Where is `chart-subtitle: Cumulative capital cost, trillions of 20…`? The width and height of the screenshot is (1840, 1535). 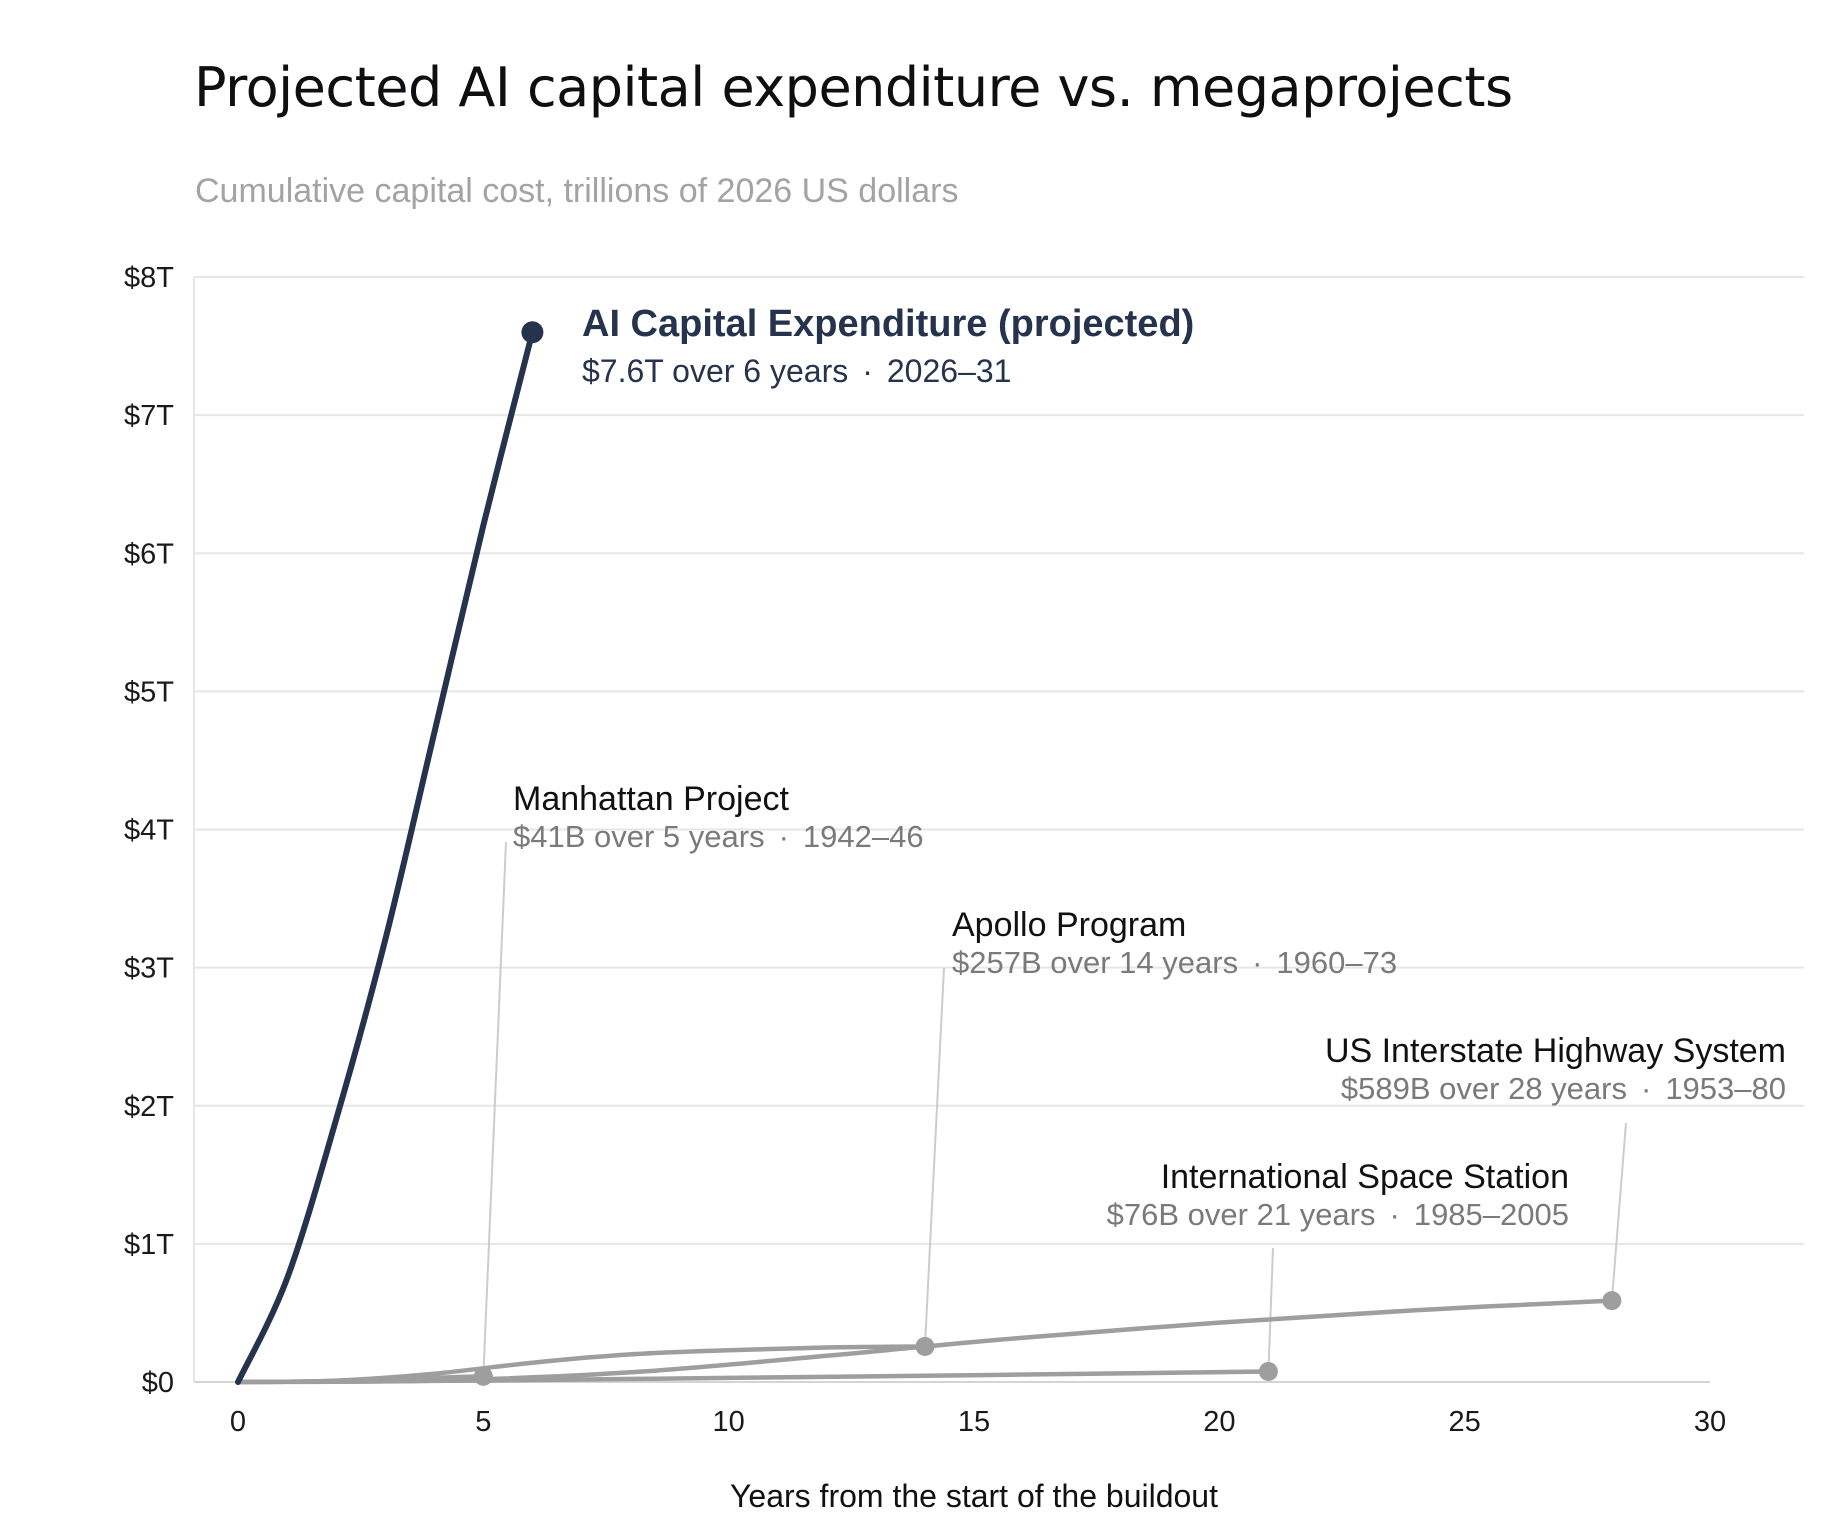
chart-subtitle: Cumulative capital cost, trillions of 20… is located at coordinates (577, 191).